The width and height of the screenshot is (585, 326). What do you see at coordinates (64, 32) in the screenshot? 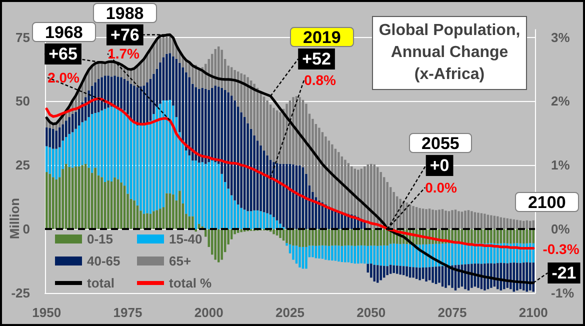
I see `annotation: 1968` at bounding box center [64, 32].